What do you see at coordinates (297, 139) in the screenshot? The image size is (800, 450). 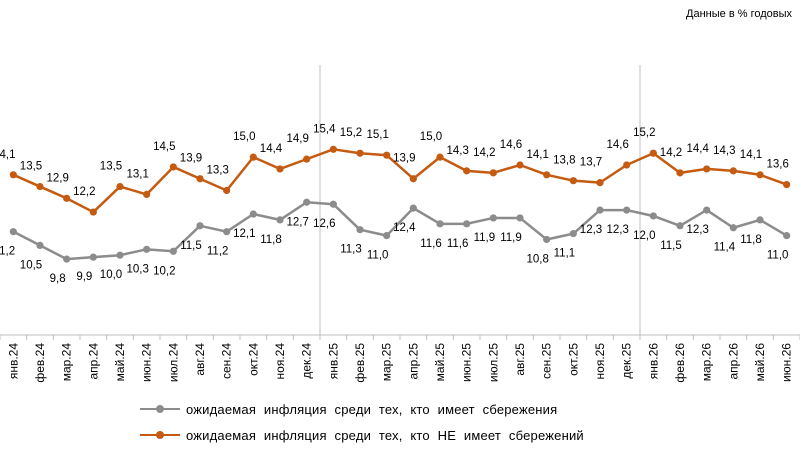 I see `data-label-non-savers: 14,9` at bounding box center [297, 139].